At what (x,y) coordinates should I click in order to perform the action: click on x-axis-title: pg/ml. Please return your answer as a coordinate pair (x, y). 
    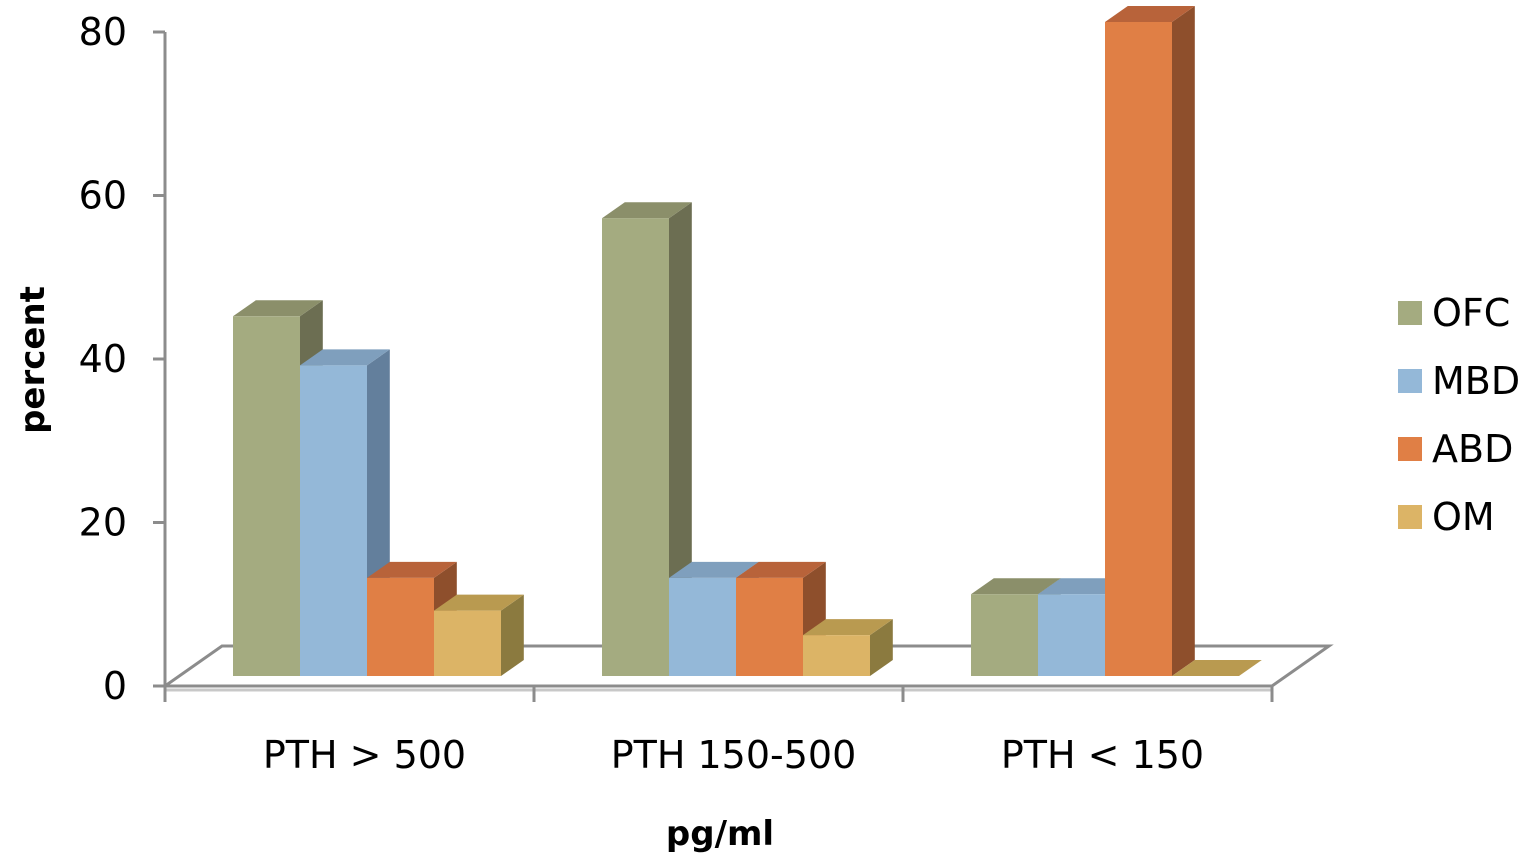
    Looking at the image, I should click on (720, 834).